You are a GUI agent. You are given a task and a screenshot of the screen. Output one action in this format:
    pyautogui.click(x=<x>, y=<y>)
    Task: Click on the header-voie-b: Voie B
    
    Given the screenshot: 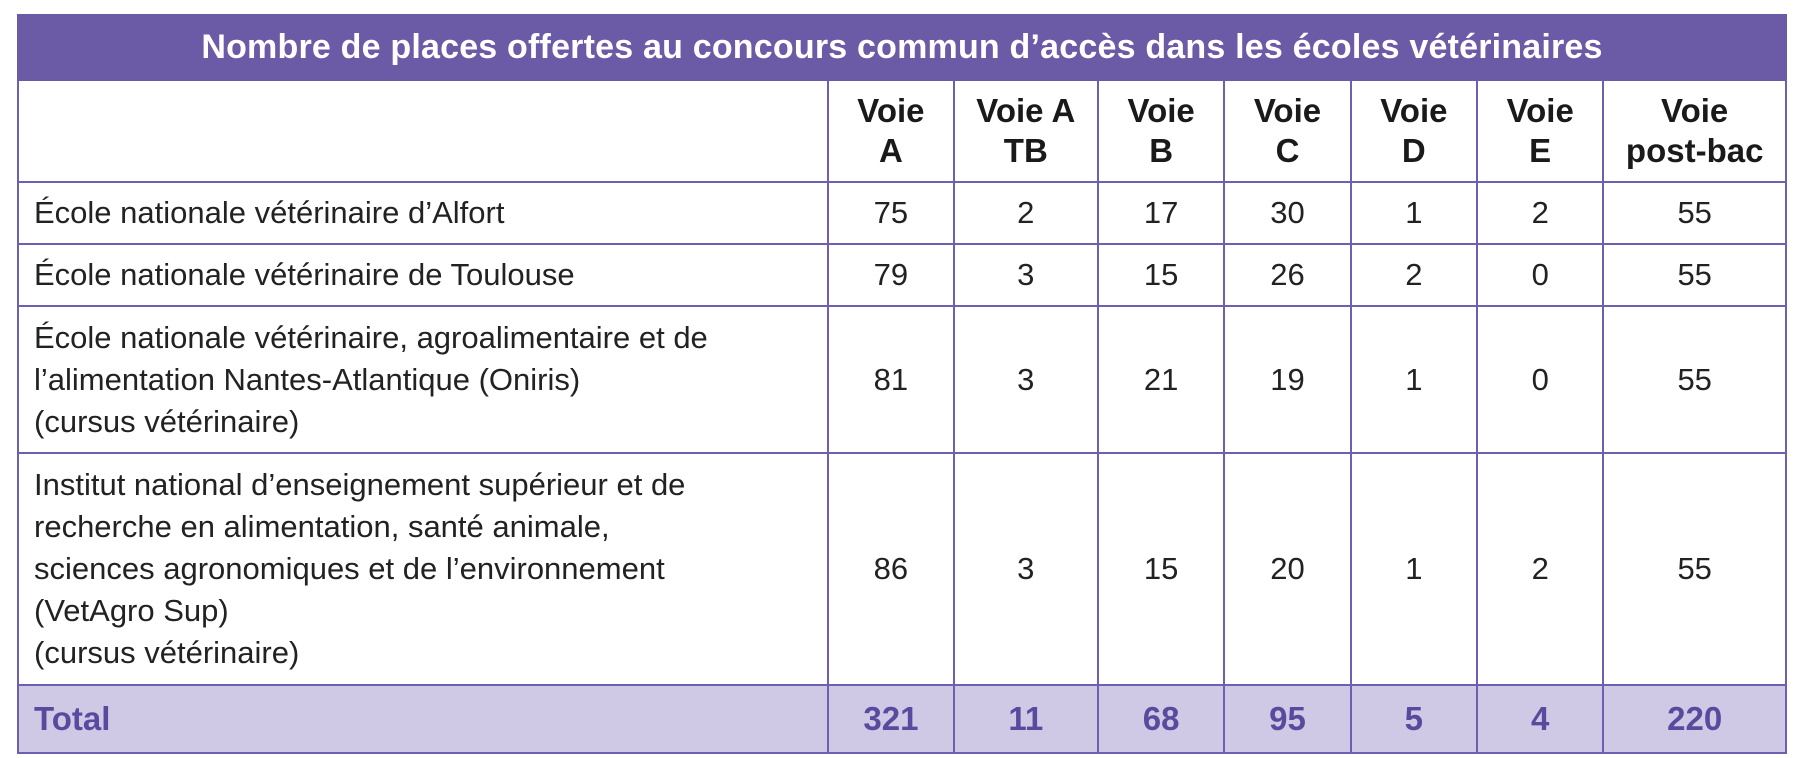 What is the action you would take?
    pyautogui.click(x=1161, y=131)
    